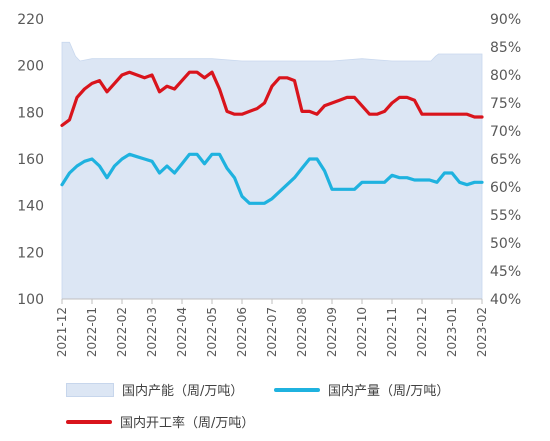  What do you see at coordinates (362, 332) in the screenshot?
I see `x-tick-label: 2022-10` at bounding box center [362, 332].